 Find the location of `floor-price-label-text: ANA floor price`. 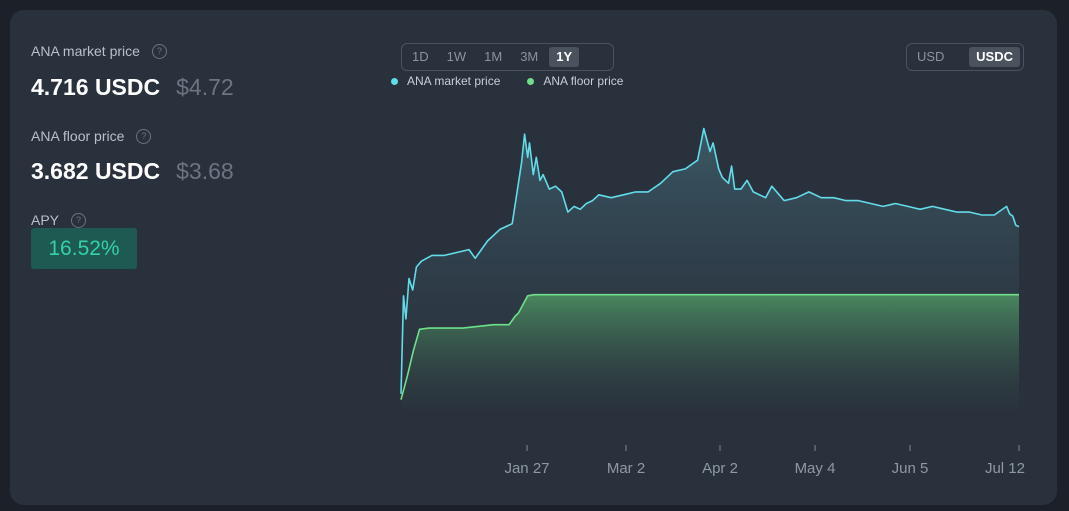

floor-price-label-text: ANA floor price is located at coordinates (78, 136).